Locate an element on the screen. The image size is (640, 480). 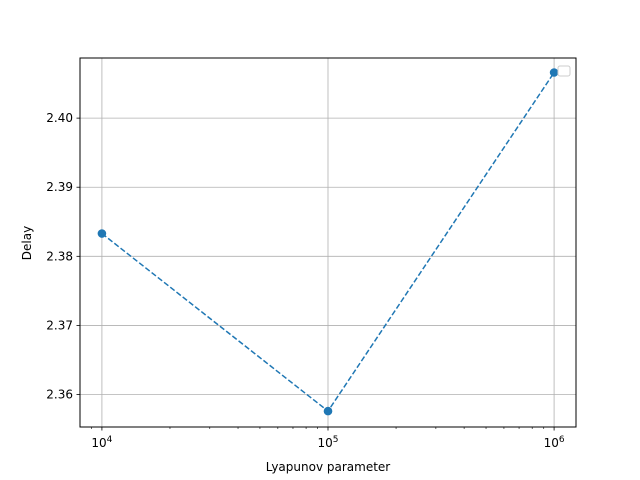
y-tick-label: 2.37 is located at coordinates (59, 325).